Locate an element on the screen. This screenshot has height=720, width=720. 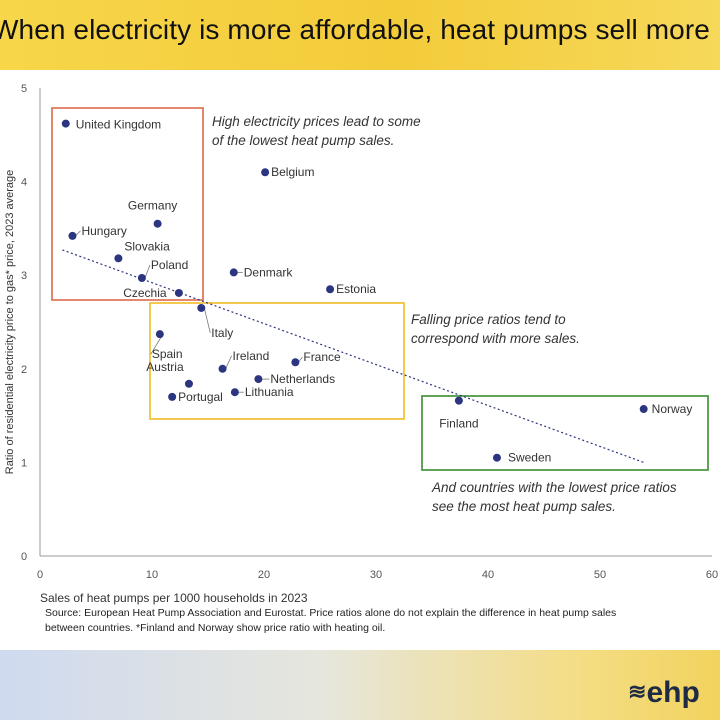
x-tick-label: 30 is located at coordinates (376, 575).